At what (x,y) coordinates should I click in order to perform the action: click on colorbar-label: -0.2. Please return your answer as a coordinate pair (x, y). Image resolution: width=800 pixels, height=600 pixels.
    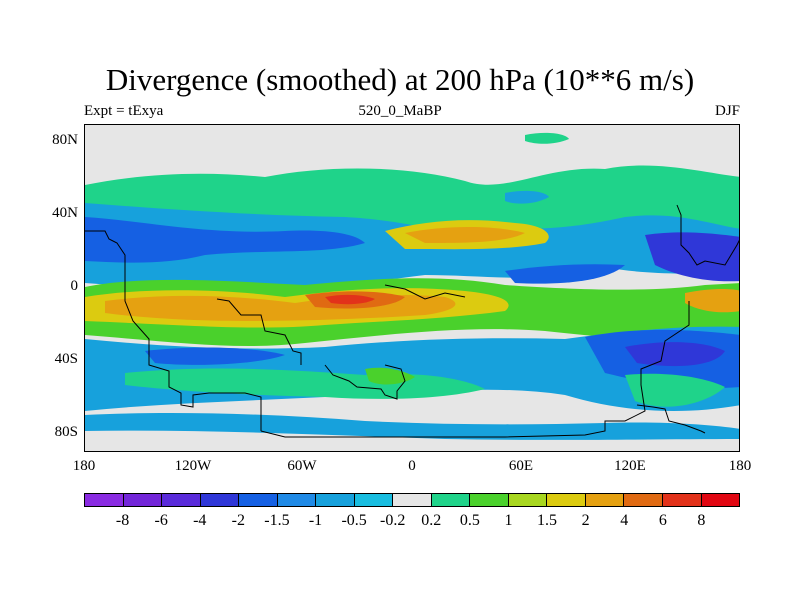
    Looking at the image, I should click on (393, 520).